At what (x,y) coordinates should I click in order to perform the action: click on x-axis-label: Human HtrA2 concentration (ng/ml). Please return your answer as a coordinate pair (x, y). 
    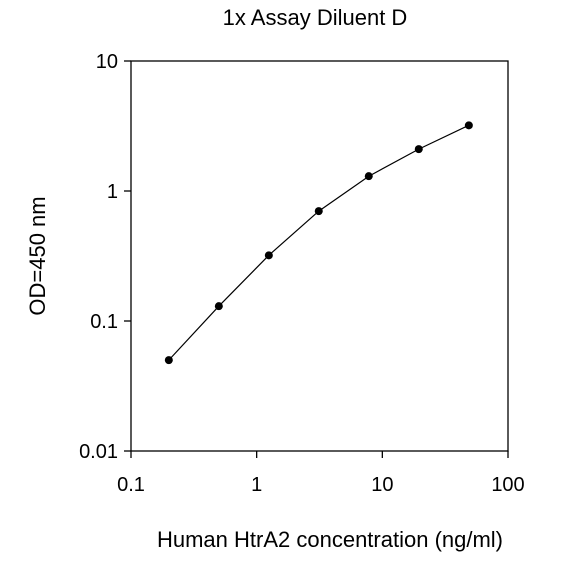
    Looking at the image, I should click on (330, 539).